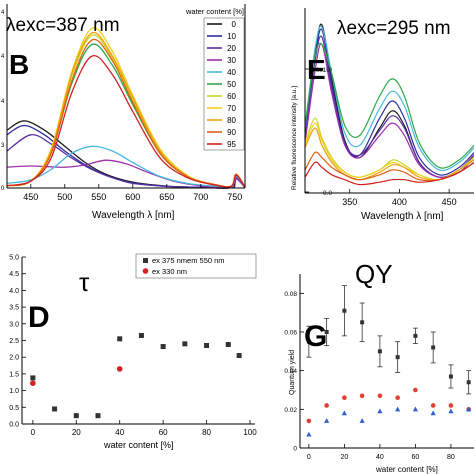 The height and width of the screenshot is (474, 474). I want to click on panel-d-y-tick-label-1.5: 1.5, so click(14, 374).